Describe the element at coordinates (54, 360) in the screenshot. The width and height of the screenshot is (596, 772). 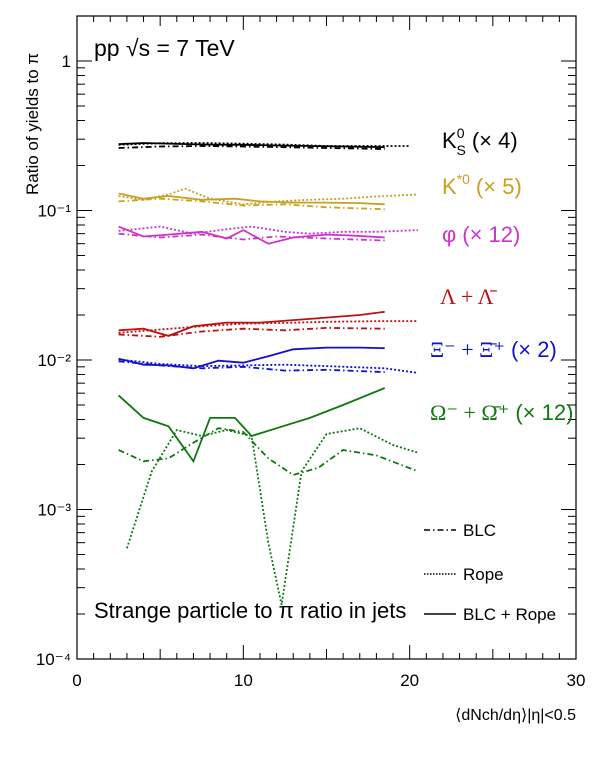
I see `y-tick-label: 10⁻²` at that location.